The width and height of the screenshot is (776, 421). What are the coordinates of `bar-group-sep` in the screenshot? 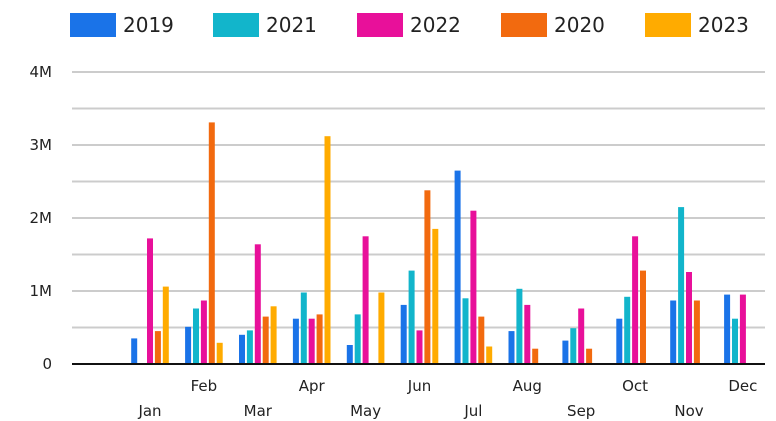 It's located at (577, 336).